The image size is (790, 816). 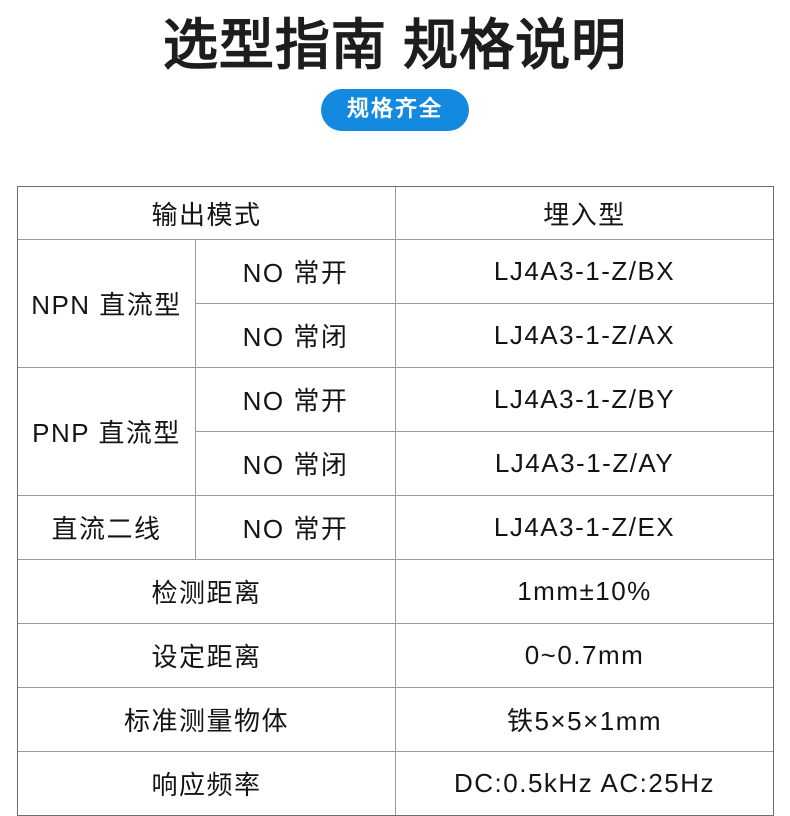 I want to click on model-dc-two-wire-no: LJ4A3-1-Z/EX, so click(x=585, y=527).